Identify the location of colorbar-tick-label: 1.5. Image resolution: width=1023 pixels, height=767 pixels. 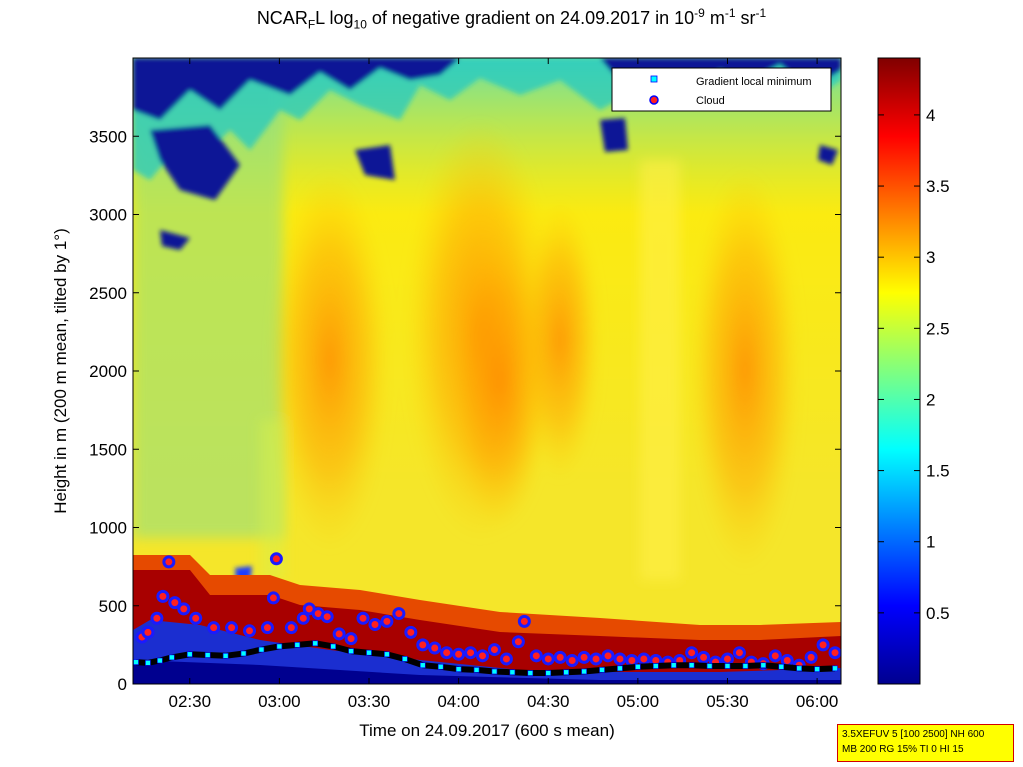
(938, 471).